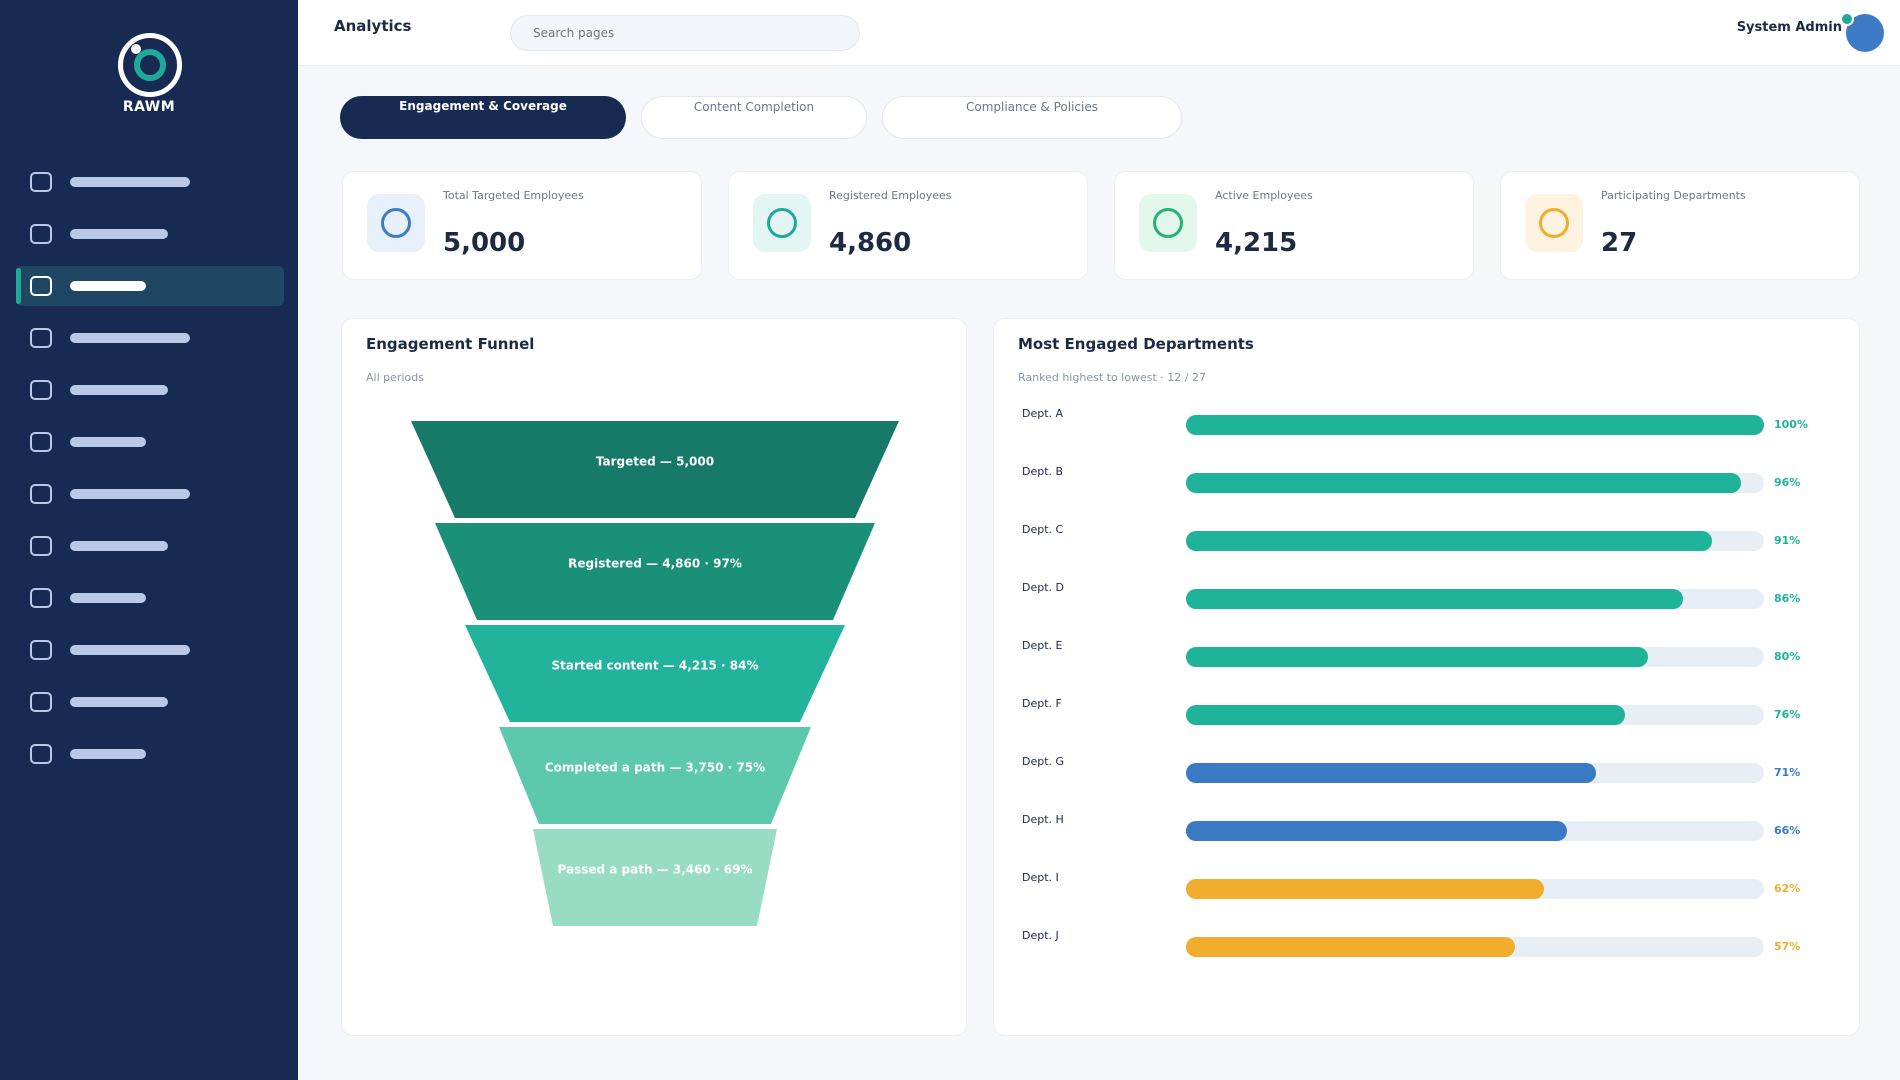 This screenshot has width=1900, height=1080. I want to click on funnel-stage-label: Started content — 4,215 · 84%, so click(654, 666).